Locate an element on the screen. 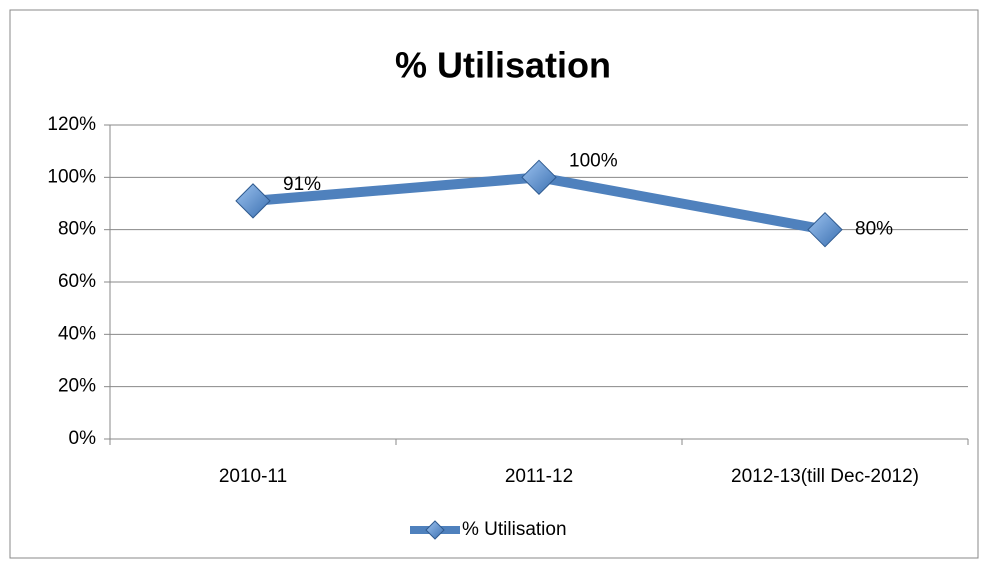 This screenshot has width=982, height=565. y-tick-label: 60% is located at coordinates (77, 281).